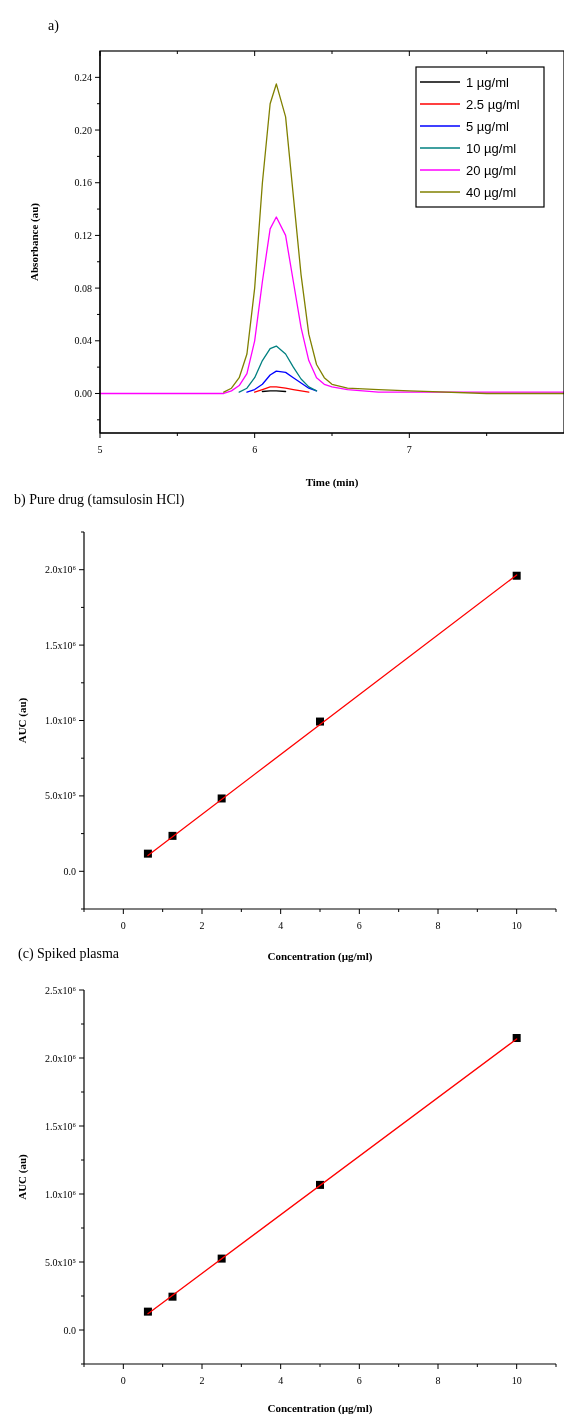 This screenshot has height=1420, width=564. Describe the element at coordinates (487, 126) in the screenshot. I see `legend-label: 5 µg/ml` at that location.